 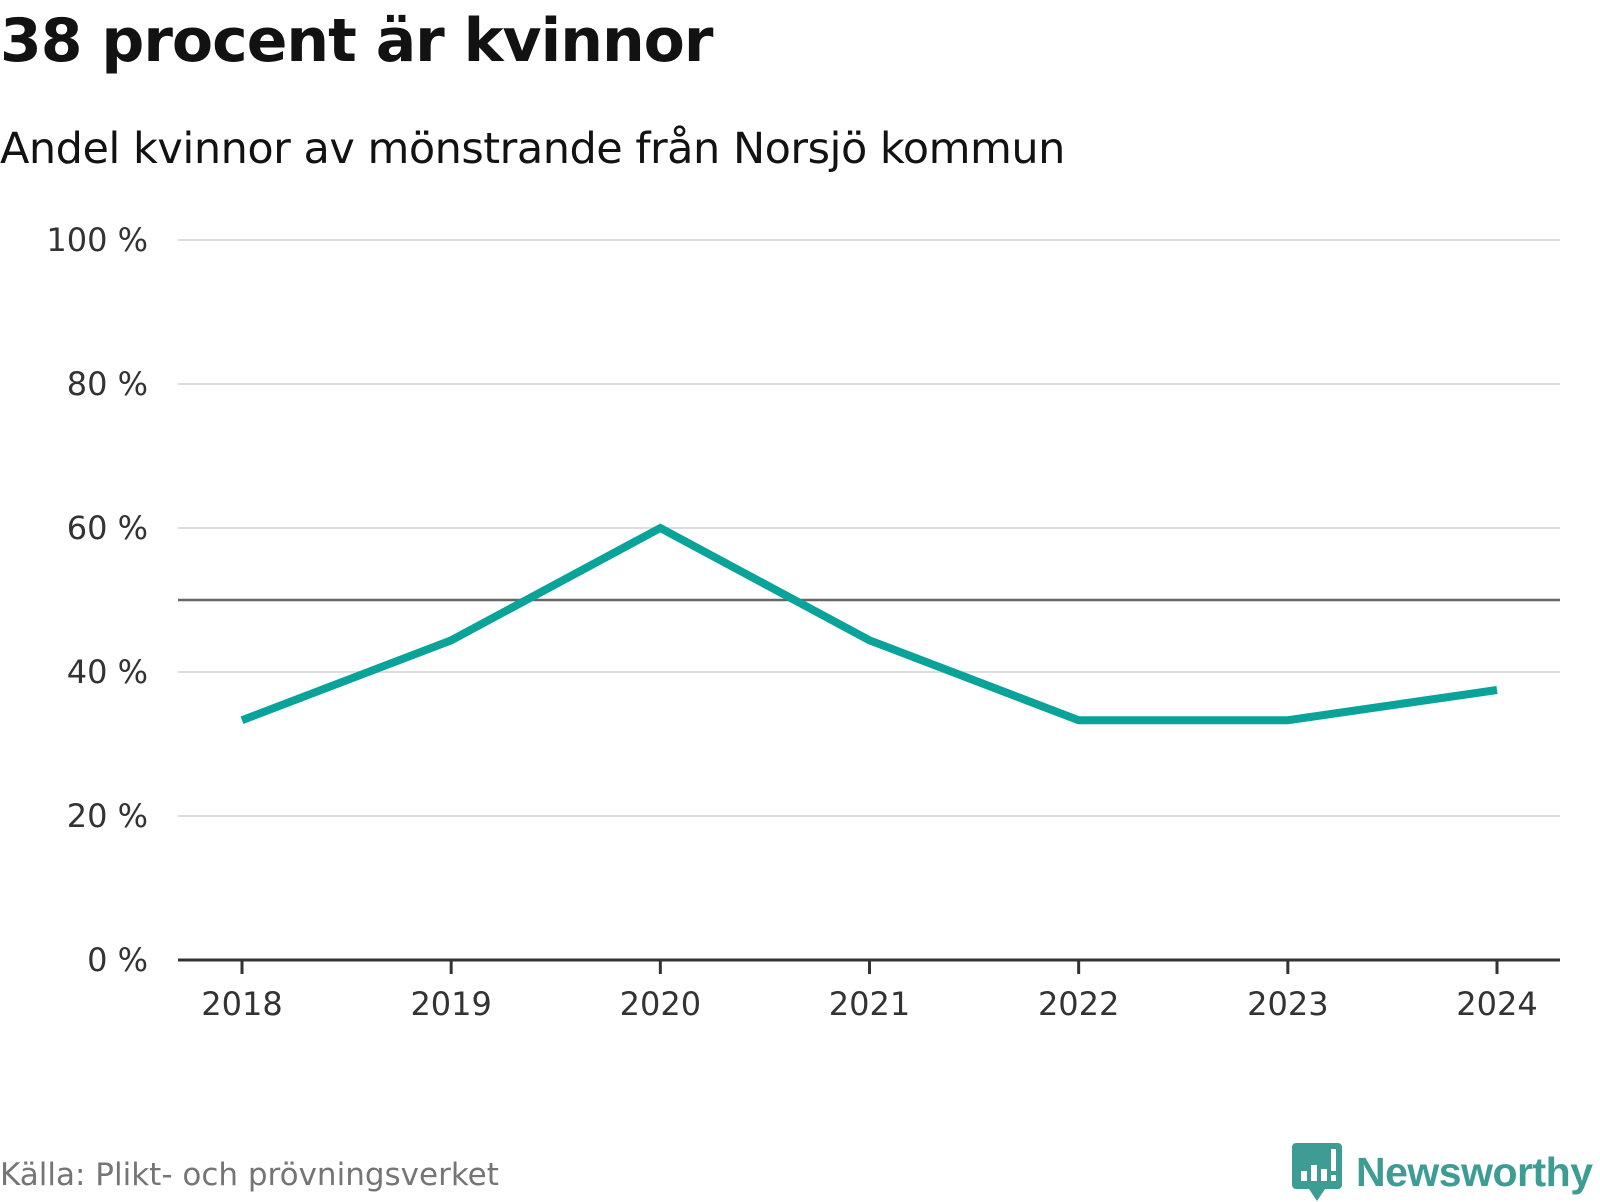 What do you see at coordinates (1287, 1004) in the screenshot?
I see `x-tick-label: 2023` at bounding box center [1287, 1004].